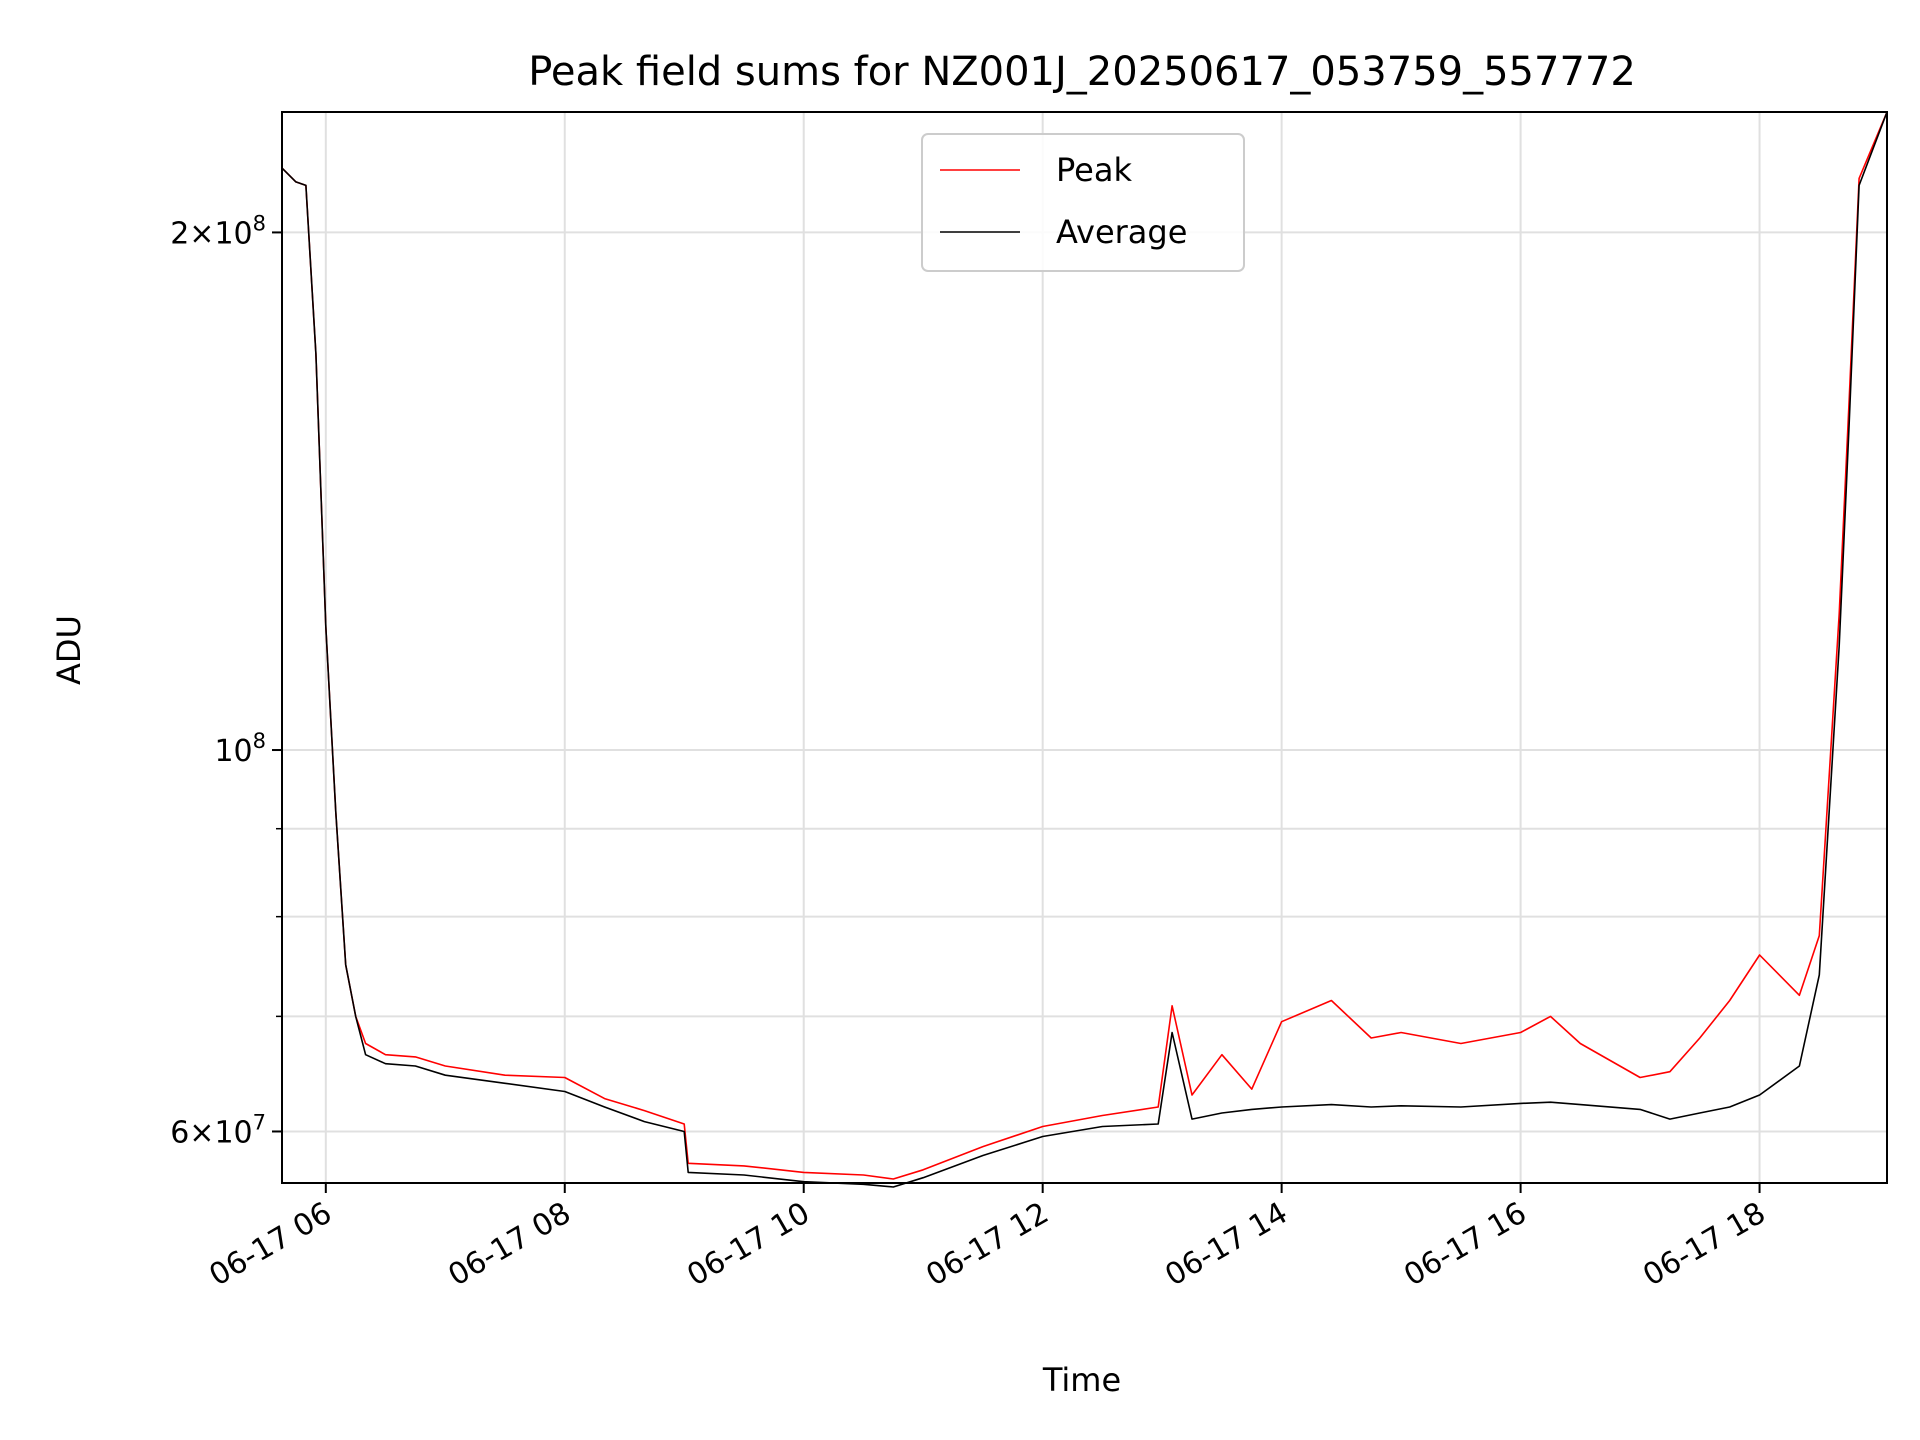 This screenshot has width=1920, height=1440. I want to click on y-tick-exponent: 7, so click(259, 1122).